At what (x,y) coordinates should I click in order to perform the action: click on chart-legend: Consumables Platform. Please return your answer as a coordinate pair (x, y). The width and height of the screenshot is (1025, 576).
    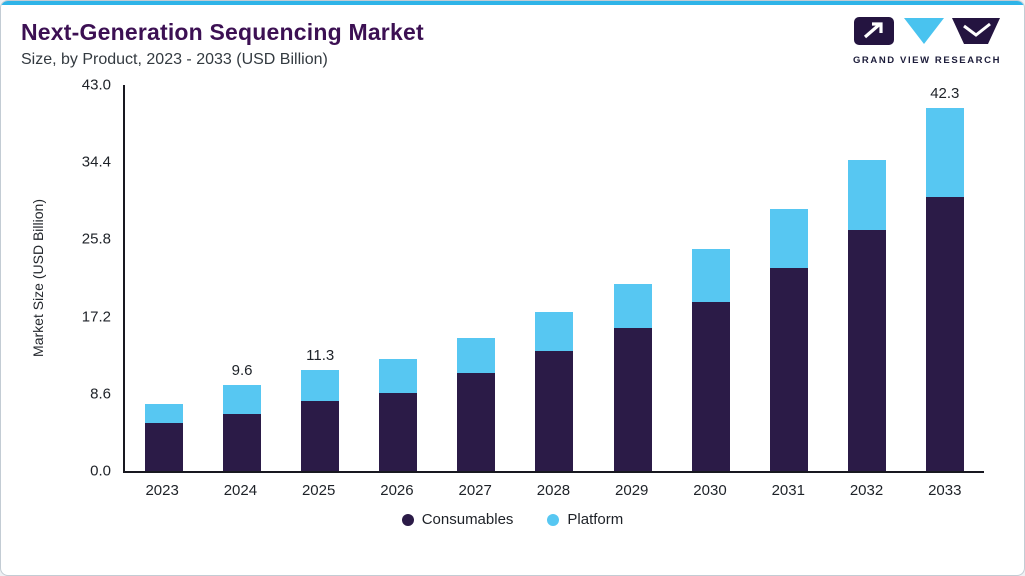
    Looking at the image, I should click on (512, 519).